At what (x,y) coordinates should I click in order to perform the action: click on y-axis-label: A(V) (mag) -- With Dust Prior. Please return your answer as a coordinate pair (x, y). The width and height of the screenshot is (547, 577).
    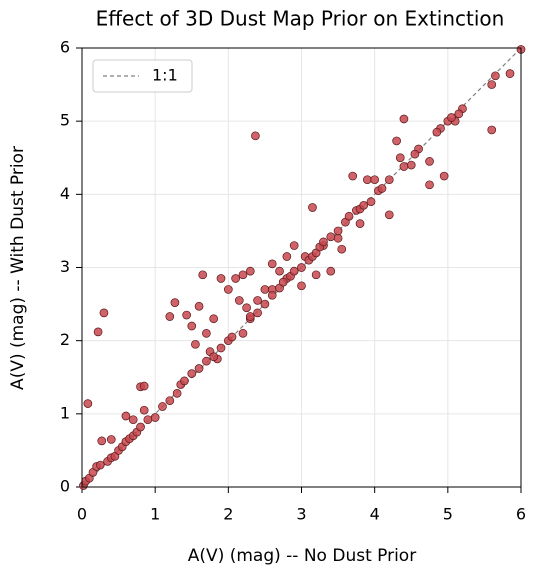
    Looking at the image, I should click on (18, 268).